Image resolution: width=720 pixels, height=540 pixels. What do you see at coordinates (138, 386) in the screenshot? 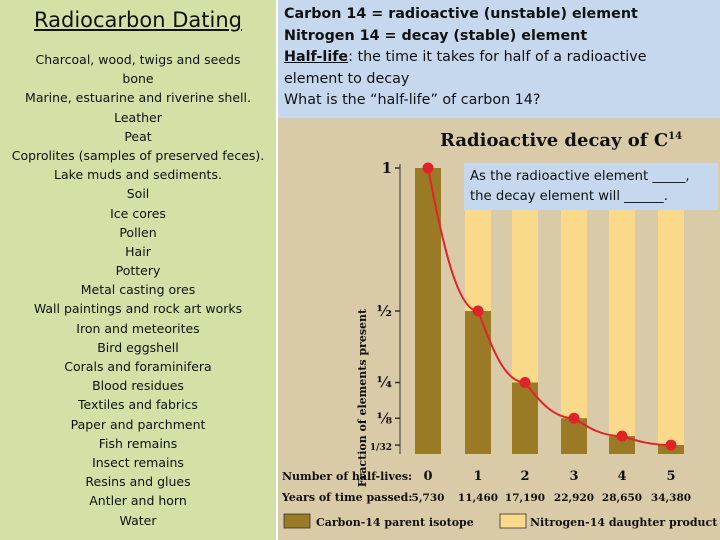
I see `sample-list-item: Blood residues` at bounding box center [138, 386].